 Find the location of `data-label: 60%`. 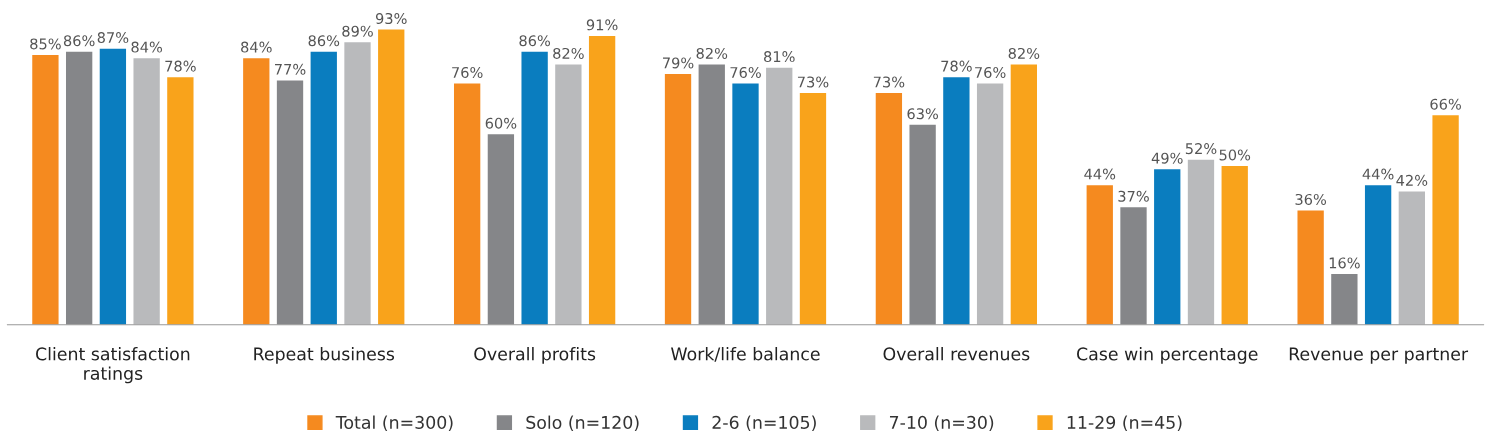

data-label: 60% is located at coordinates (501, 123).